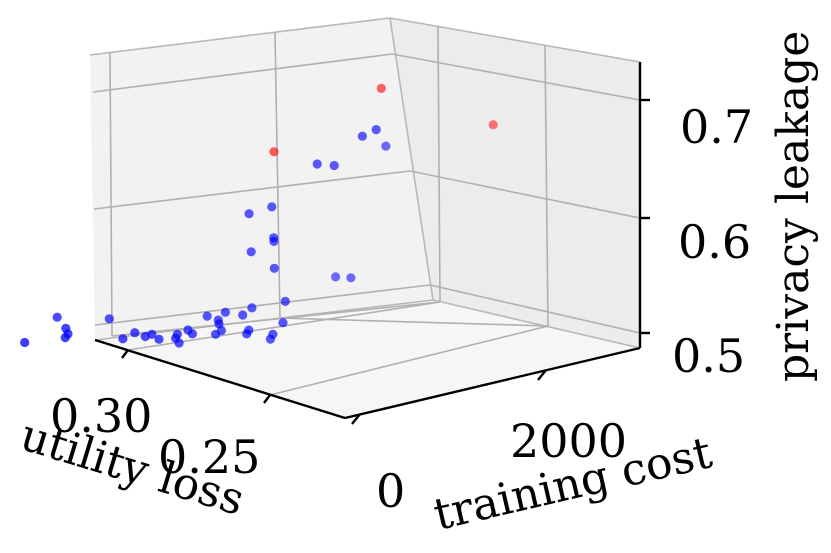 The width and height of the screenshot is (831, 553). Describe the element at coordinates (101, 416) in the screenshot. I see `x-tick-label-0.30: 0.30` at that location.